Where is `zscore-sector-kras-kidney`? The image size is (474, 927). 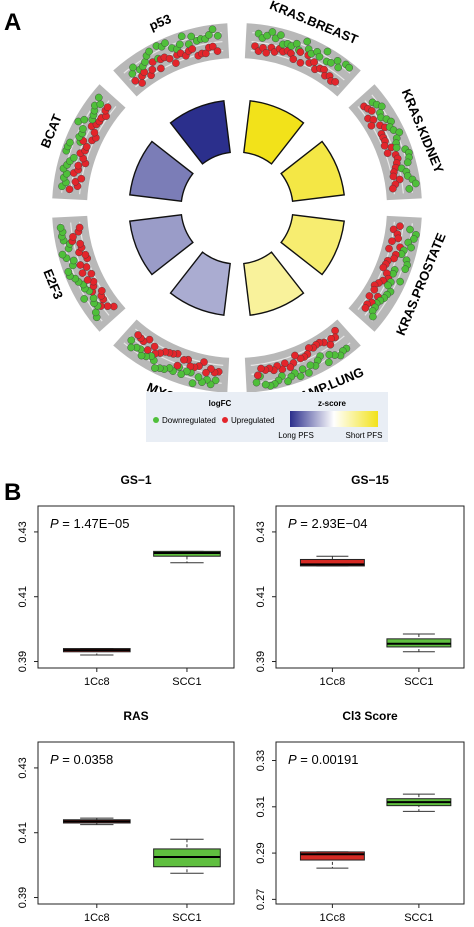
zscore-sector-kras-kidney is located at coordinates (312, 171).